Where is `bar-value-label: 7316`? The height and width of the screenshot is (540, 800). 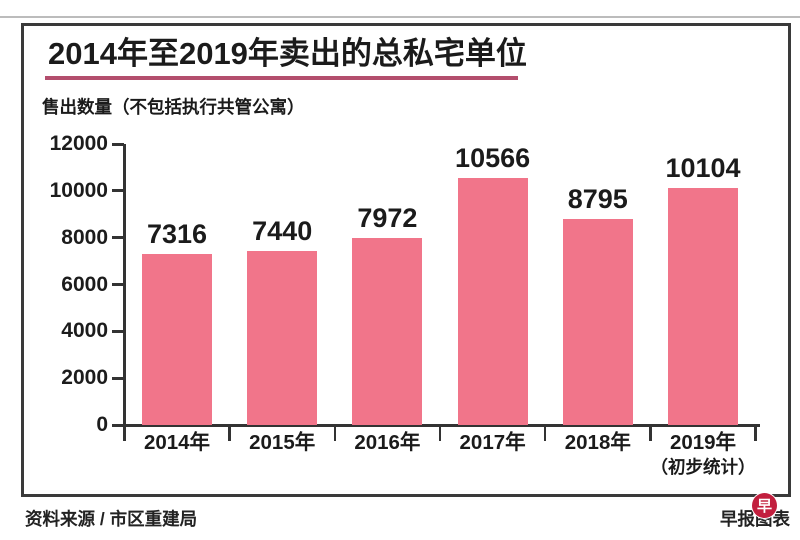
bar-value-label: 7316 is located at coordinates (177, 233).